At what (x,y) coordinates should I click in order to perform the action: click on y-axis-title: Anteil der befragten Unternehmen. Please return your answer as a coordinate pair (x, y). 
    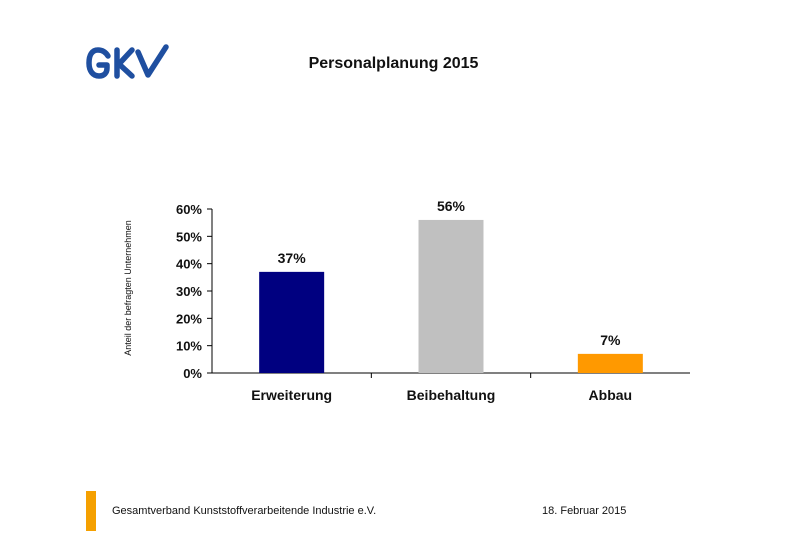
    Looking at the image, I should click on (128, 288).